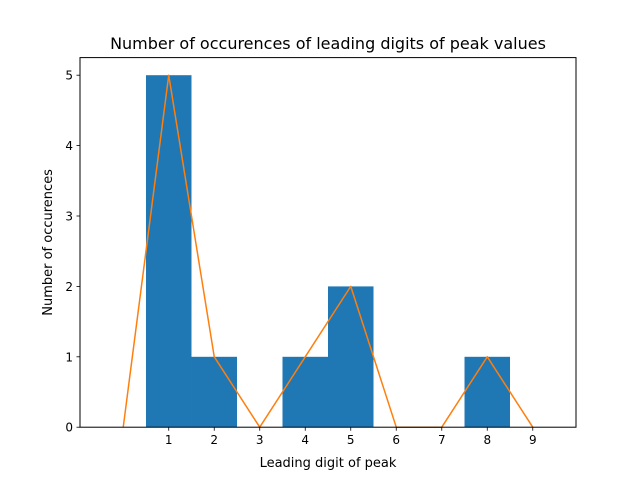 The image size is (640, 485). What do you see at coordinates (48, 242) in the screenshot?
I see `y-axis-label: Number of occurences` at bounding box center [48, 242].